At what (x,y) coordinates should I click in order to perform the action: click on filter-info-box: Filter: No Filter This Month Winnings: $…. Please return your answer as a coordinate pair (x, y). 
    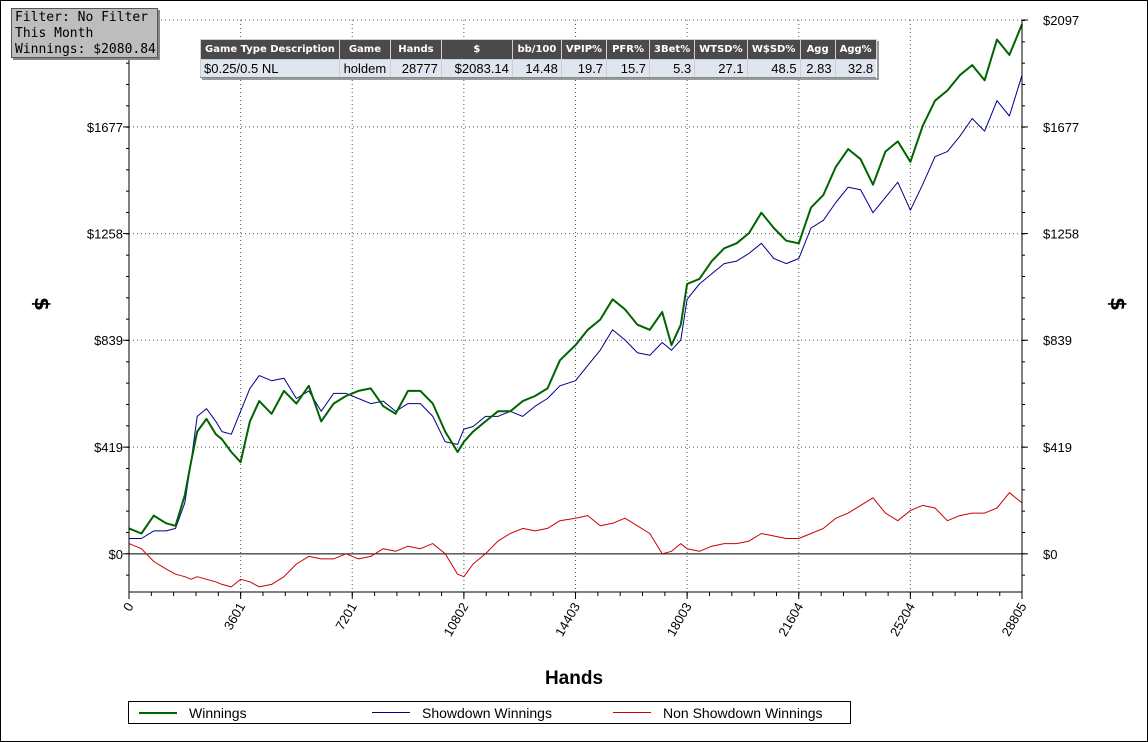
    Looking at the image, I should click on (84, 33).